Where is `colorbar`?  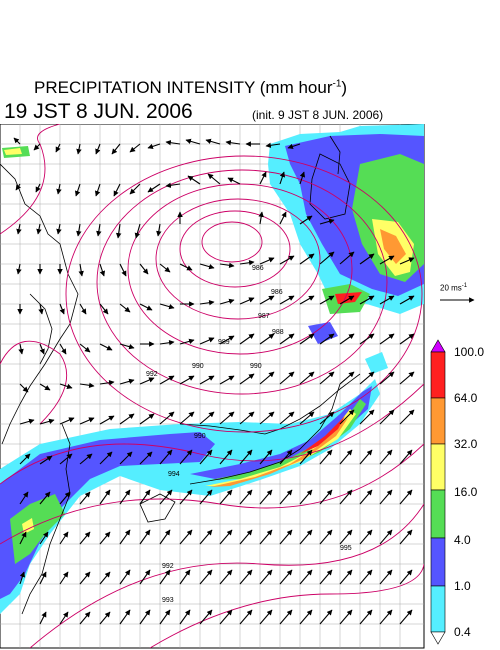
colorbar is located at coordinates (438, 492).